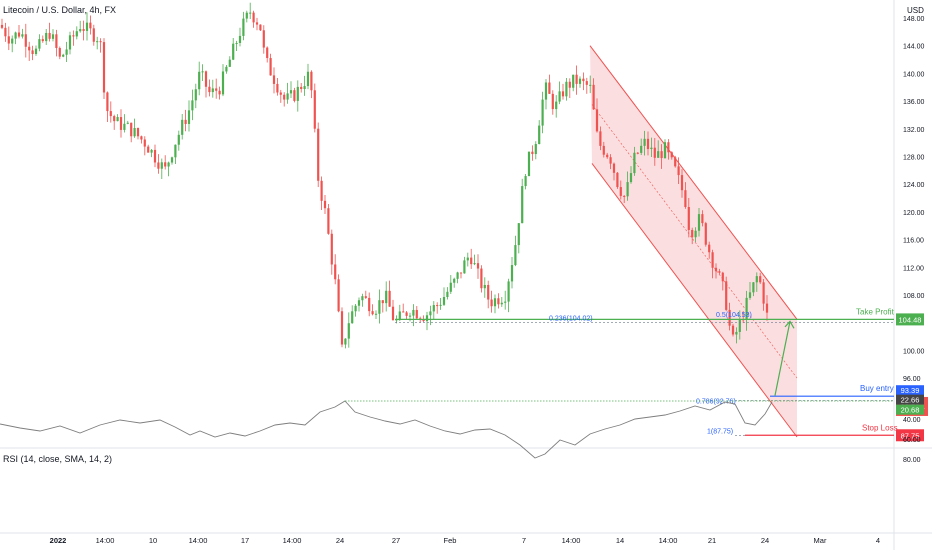  I want to click on x-tick-label: 2022, so click(58, 540).